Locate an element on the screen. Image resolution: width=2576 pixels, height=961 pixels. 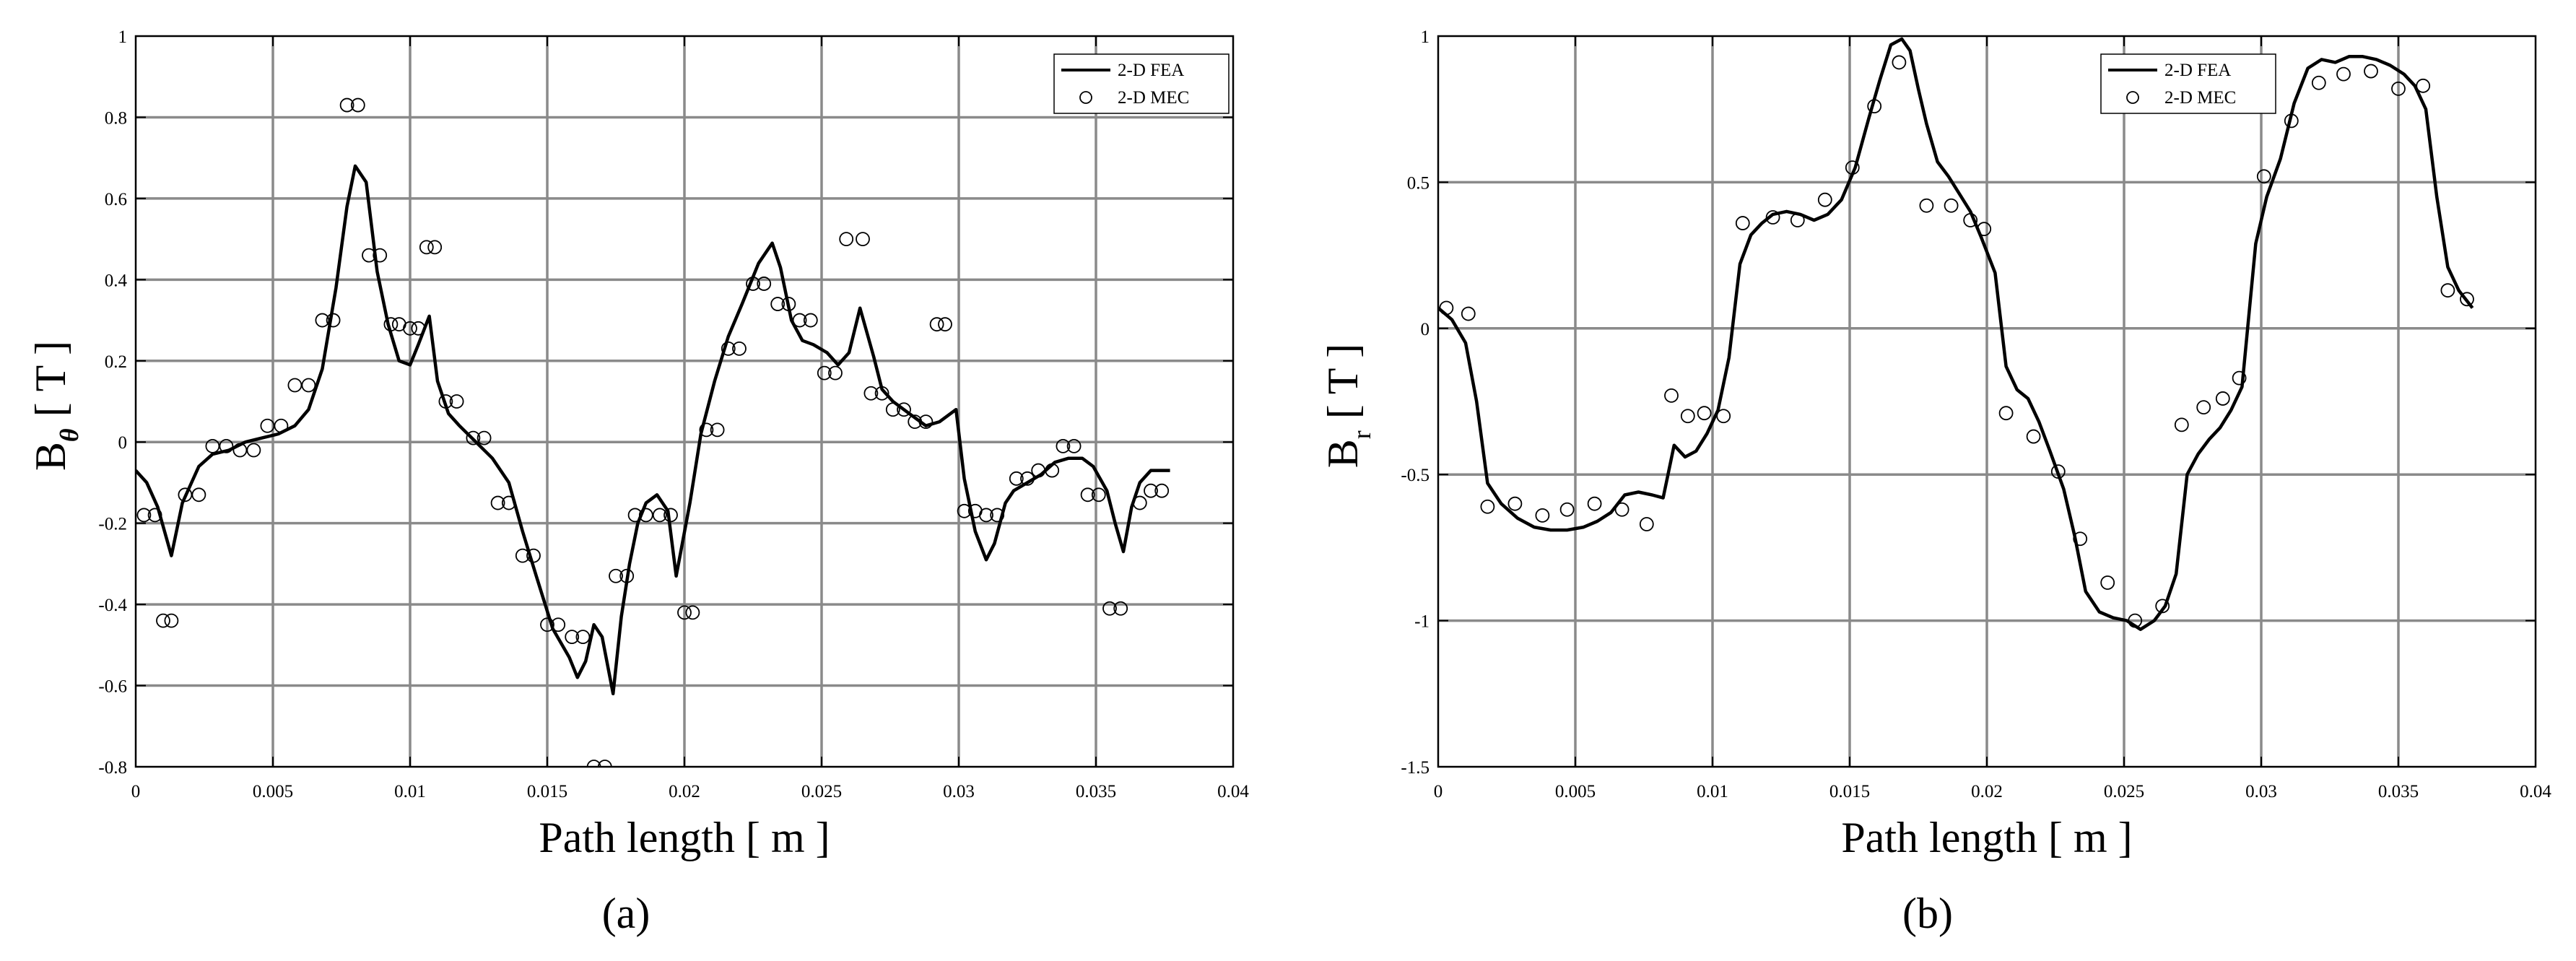
y-axis-label-subscript: θ is located at coordinates (69, 435).